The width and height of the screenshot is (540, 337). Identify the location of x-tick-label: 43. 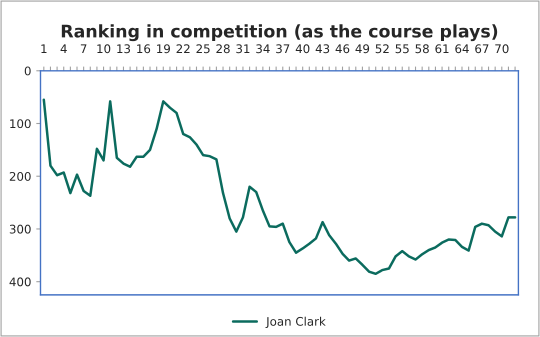
(323, 49).